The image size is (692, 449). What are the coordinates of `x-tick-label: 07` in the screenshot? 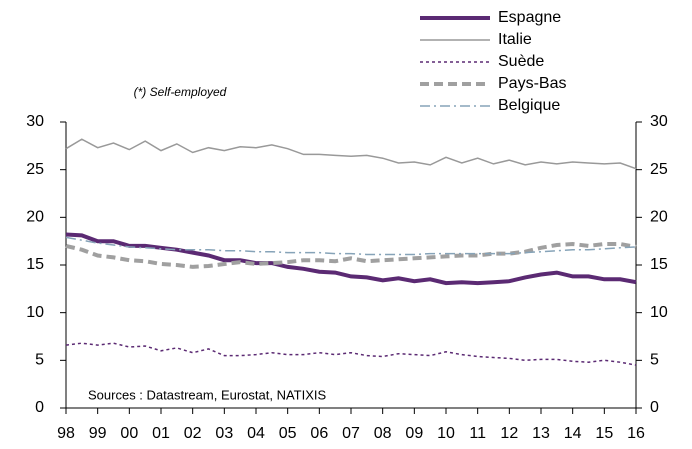 It's located at (351, 433).